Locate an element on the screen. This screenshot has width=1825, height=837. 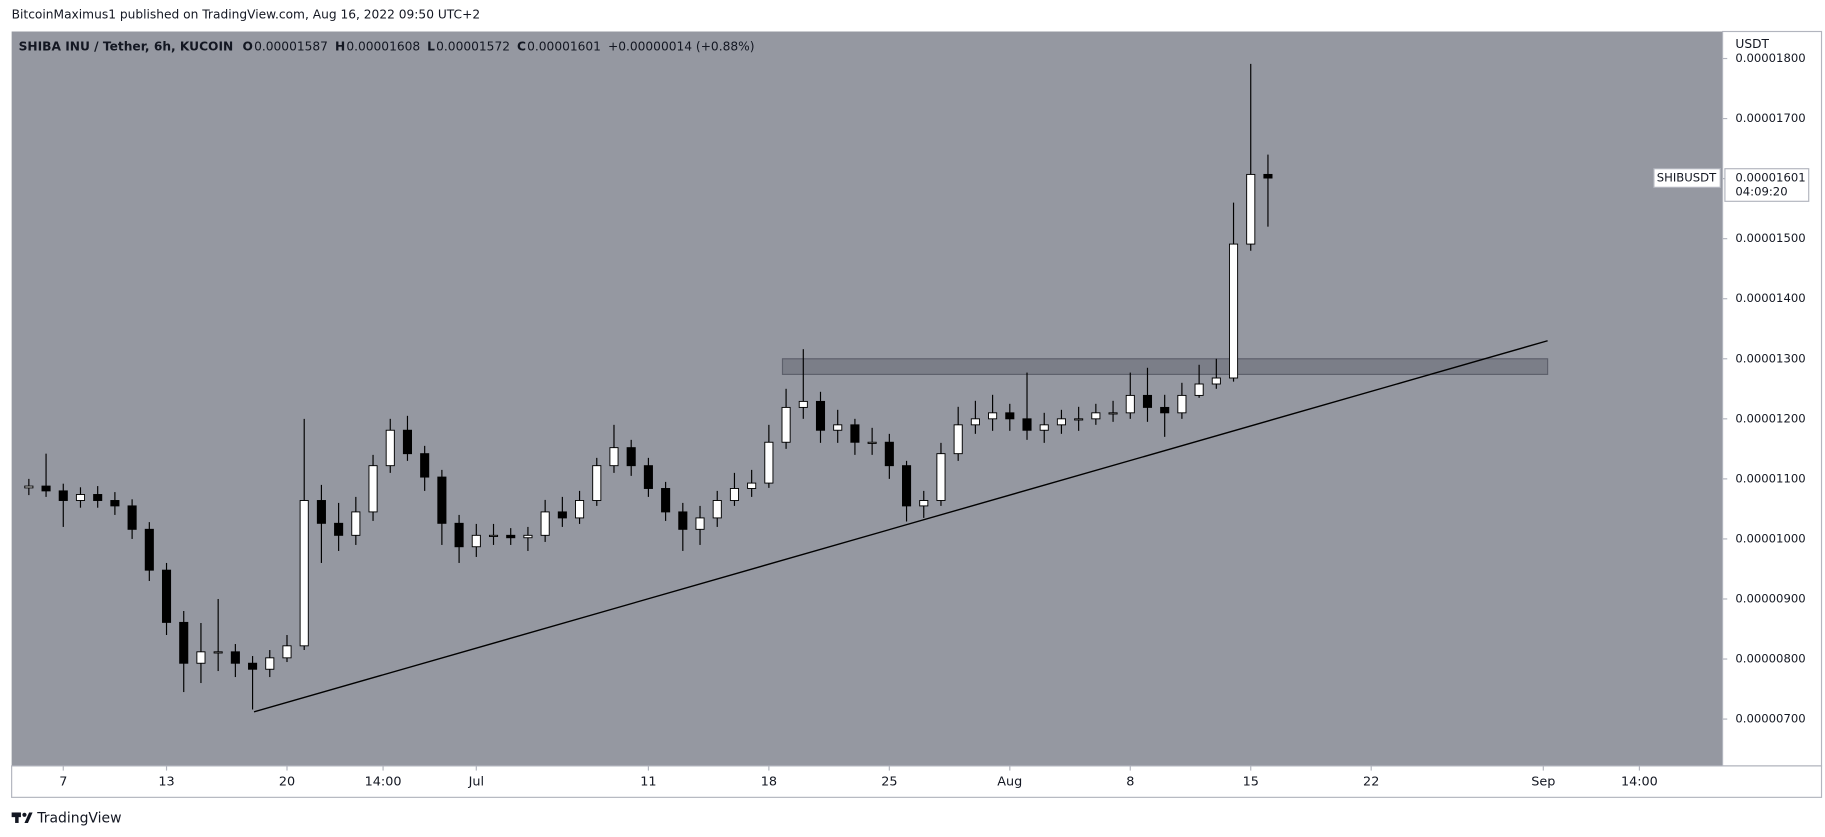
x-tick-label: 25 is located at coordinates (889, 782).